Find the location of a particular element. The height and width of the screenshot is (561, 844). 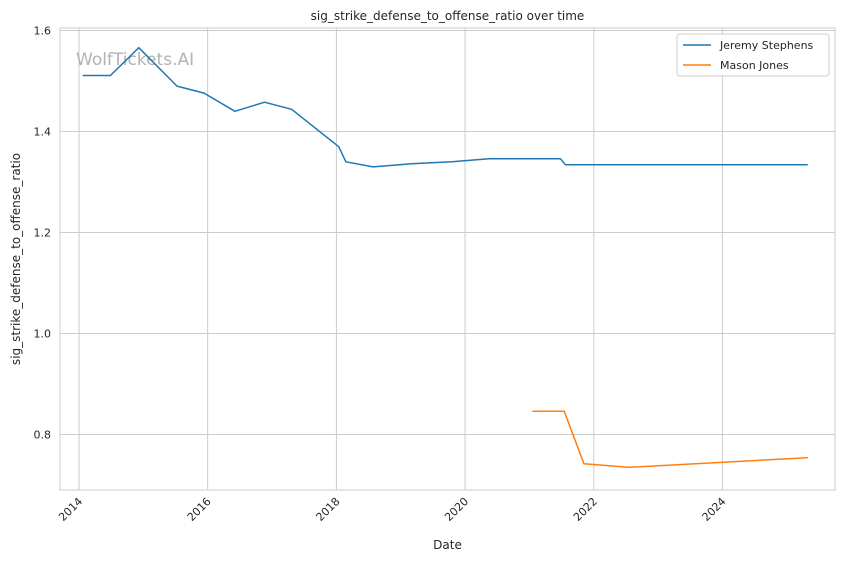

legend-box is located at coordinates (753, 55).